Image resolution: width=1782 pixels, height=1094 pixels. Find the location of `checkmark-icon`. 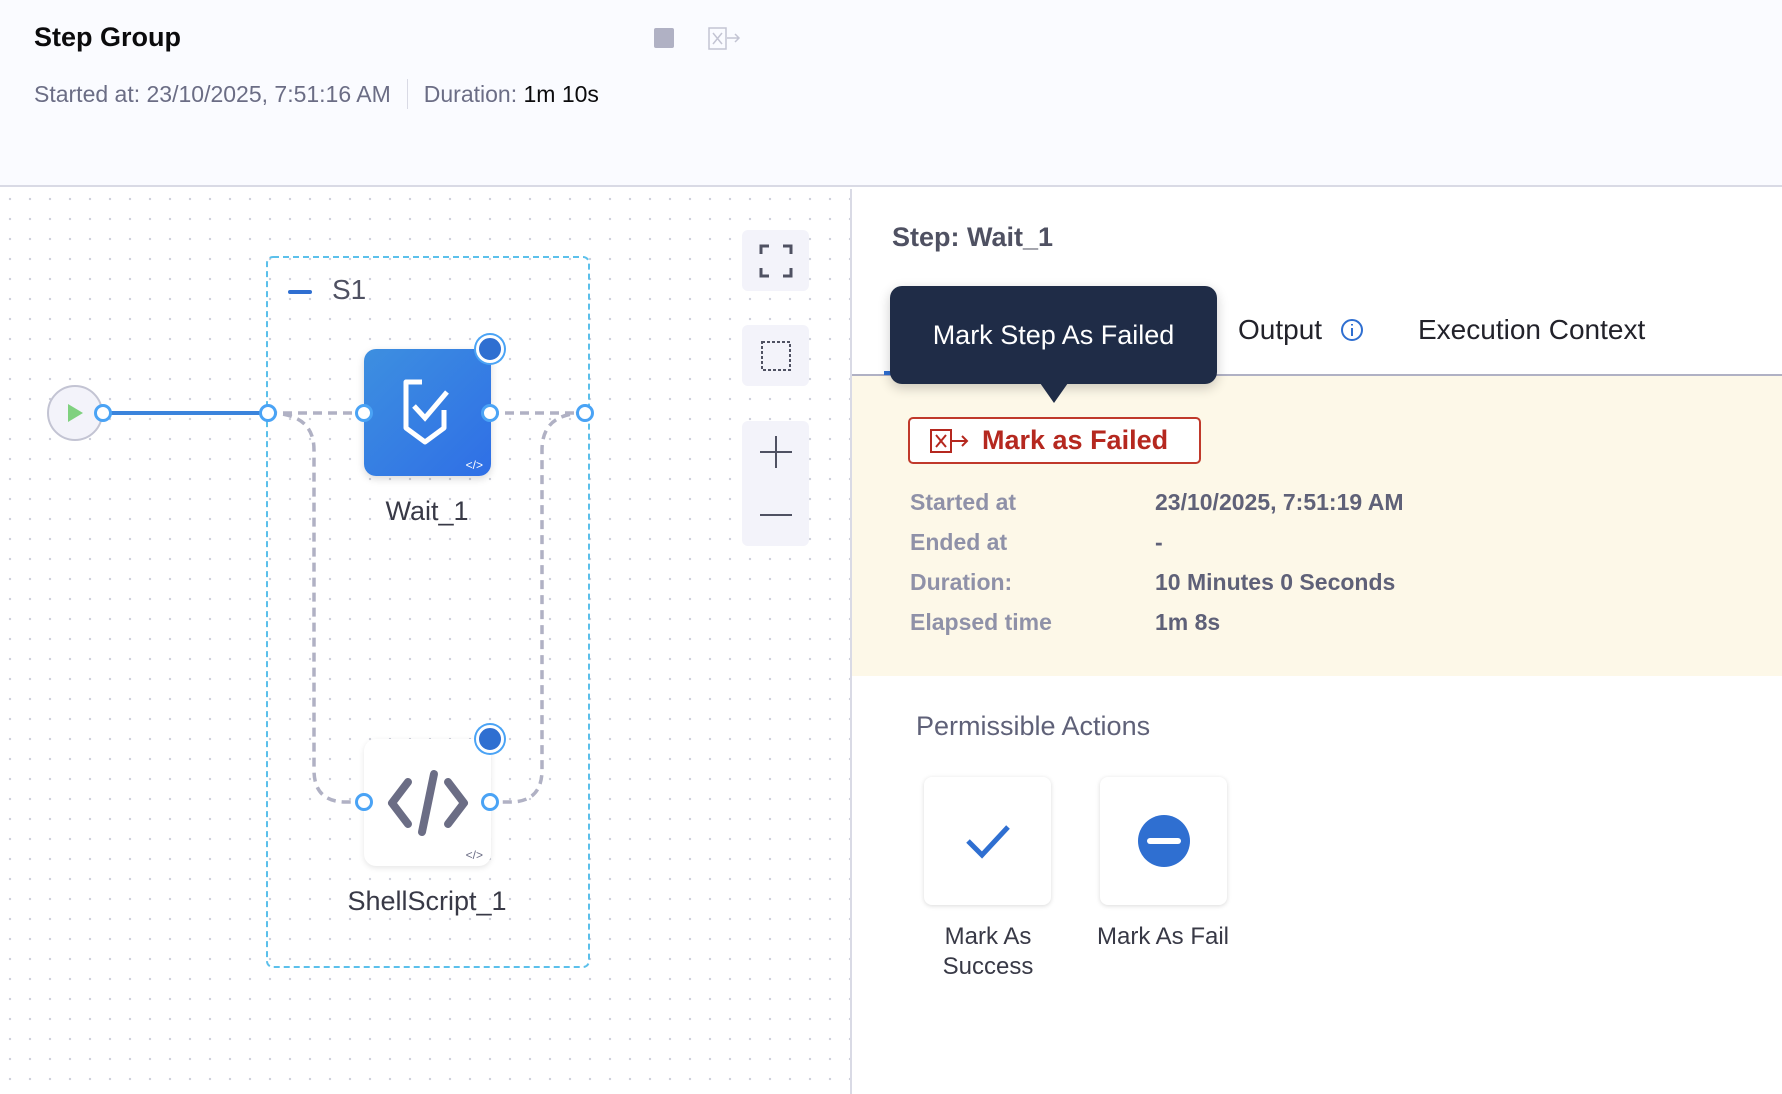

checkmark-icon is located at coordinates (987, 842).